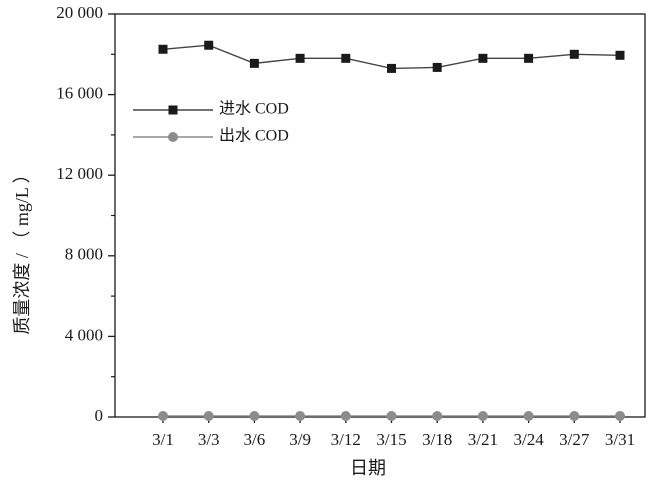  Describe the element at coordinates (211, 122) in the screenshot. I see `legend: 进水 COD 出水 COD` at that location.